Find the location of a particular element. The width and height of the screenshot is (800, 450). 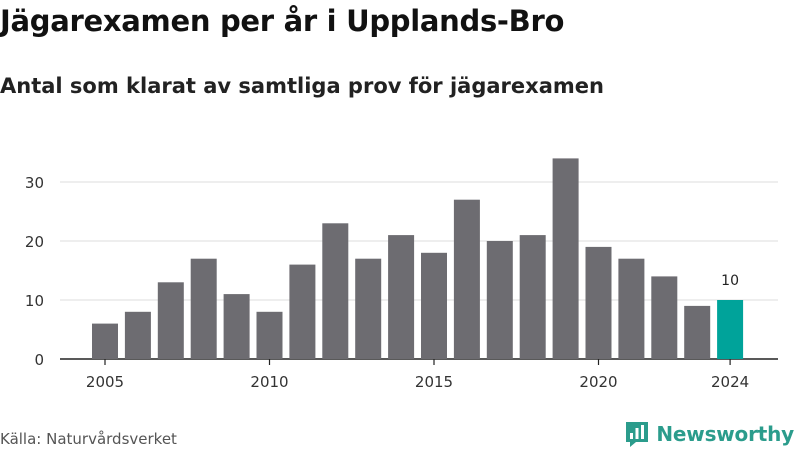

bar-2022 is located at coordinates (664, 317).